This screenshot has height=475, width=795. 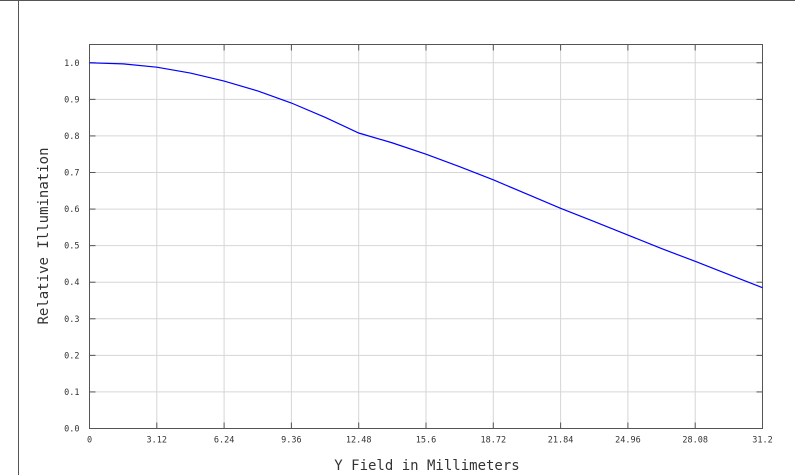 What do you see at coordinates (71, 210) in the screenshot?
I see `y-tick-label: 0.6` at bounding box center [71, 210].